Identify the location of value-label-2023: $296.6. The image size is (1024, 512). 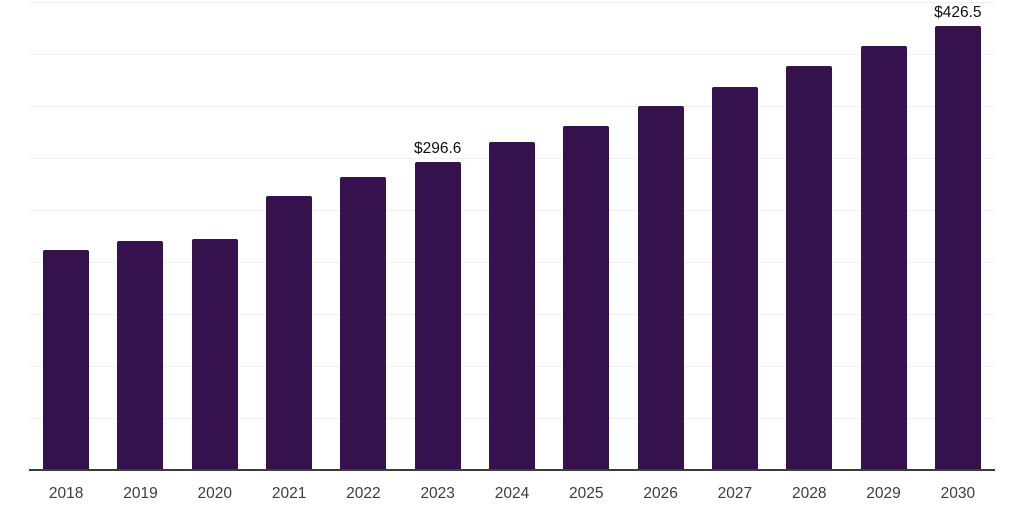
(437, 148).